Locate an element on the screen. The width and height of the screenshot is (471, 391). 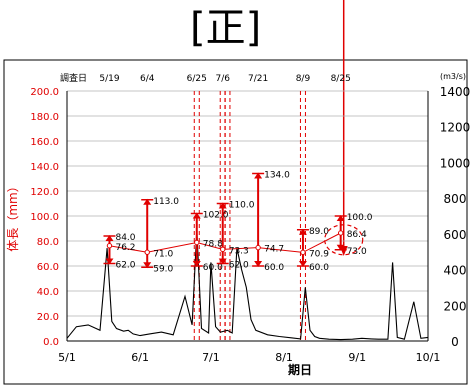
body-length-mean-label: 73.3 is located at coordinates (239, 251).